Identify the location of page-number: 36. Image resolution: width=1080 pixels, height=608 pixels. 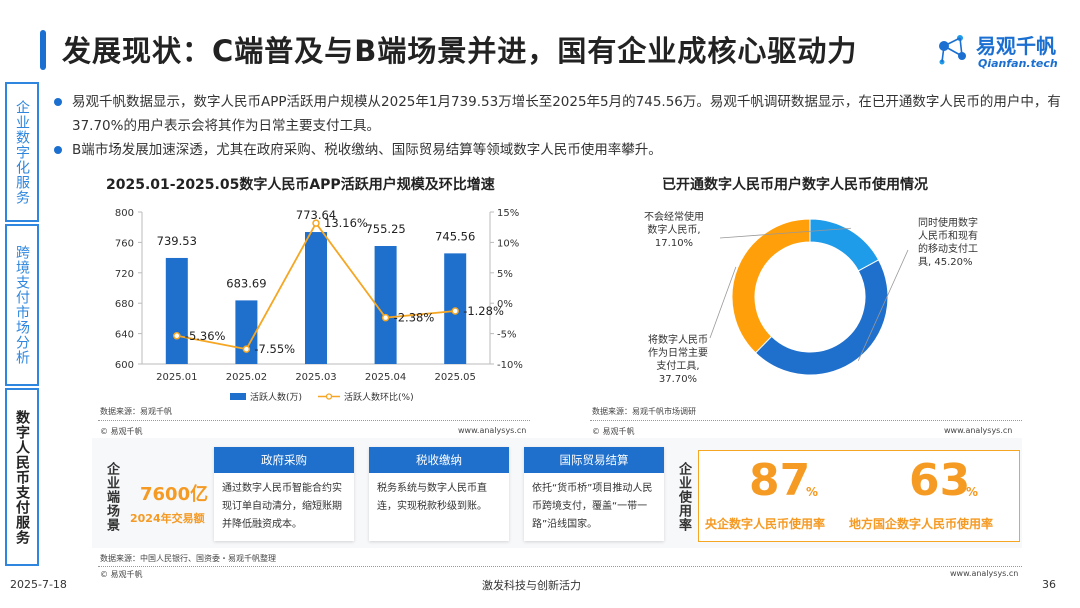
(1049, 584).